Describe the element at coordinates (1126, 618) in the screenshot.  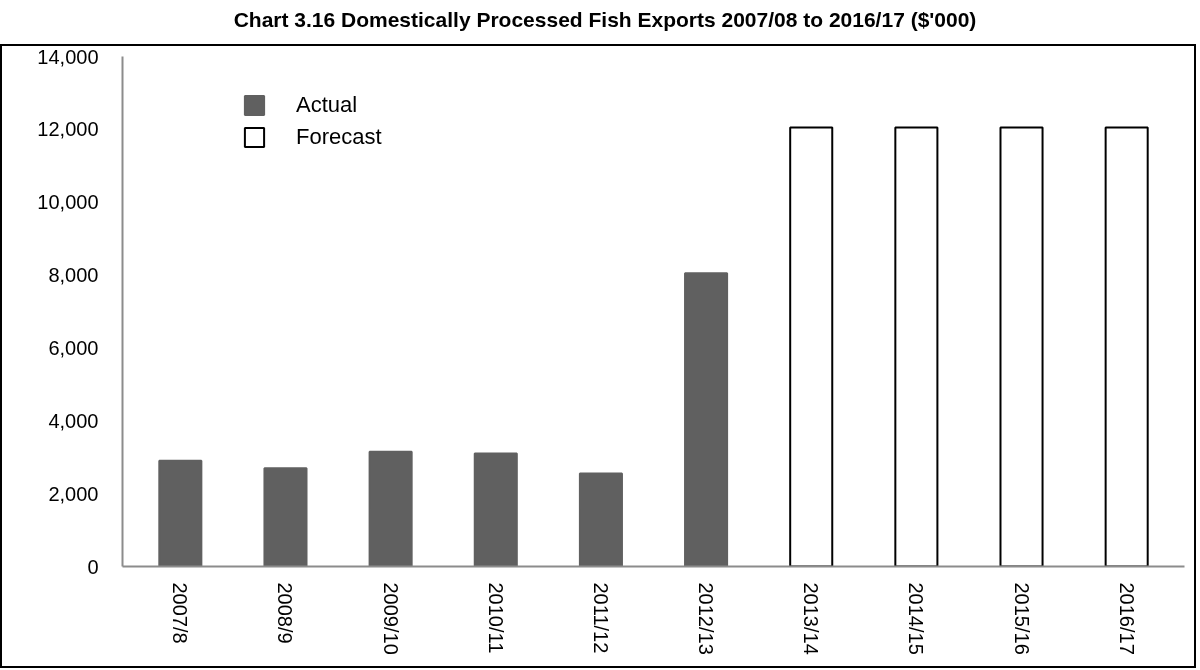
I see `x-tick-label: 2016/17` at that location.